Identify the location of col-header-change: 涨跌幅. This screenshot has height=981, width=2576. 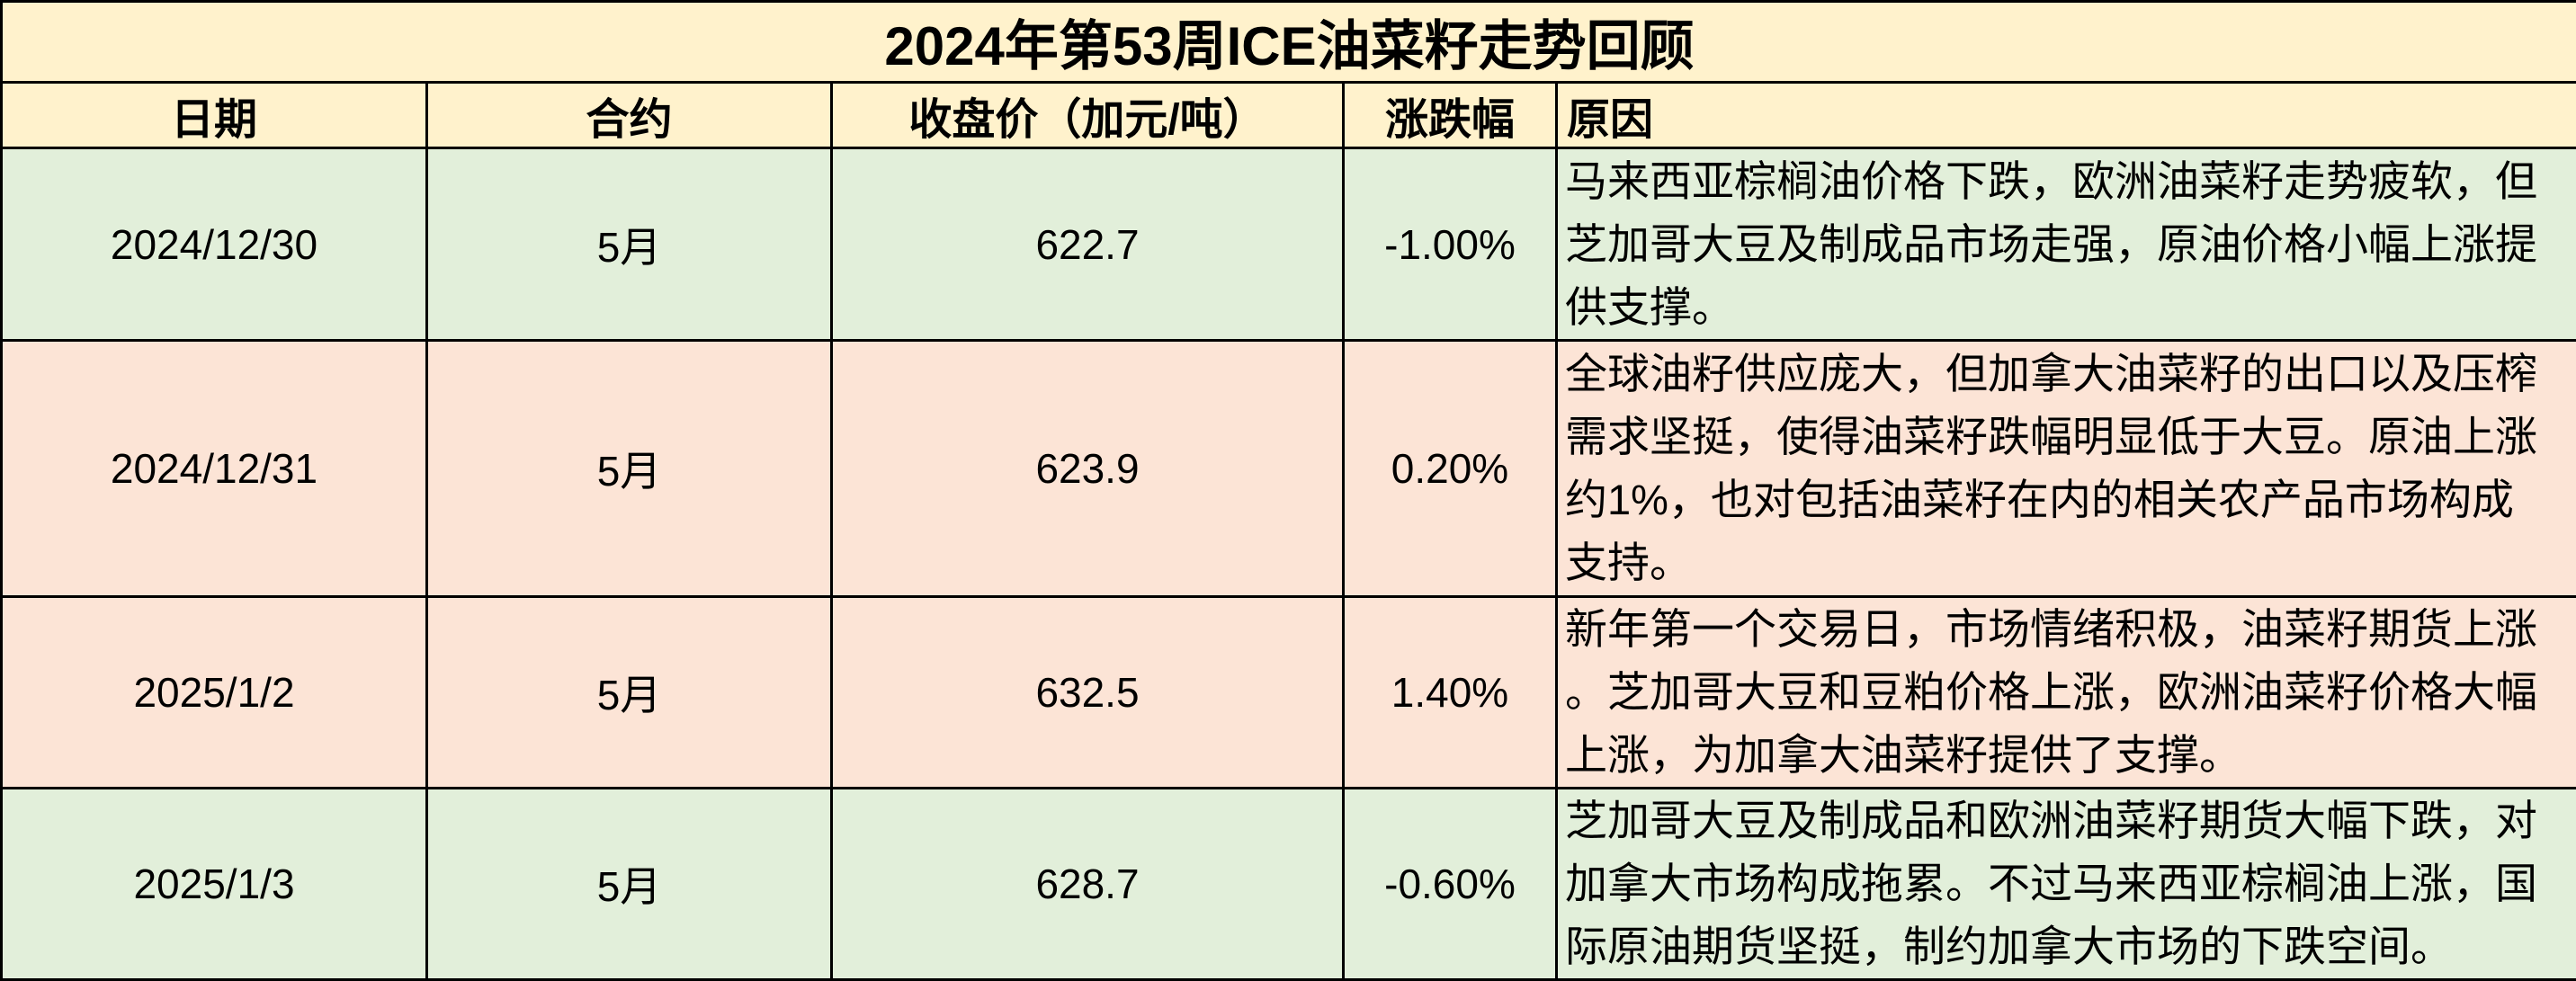
(1450, 115).